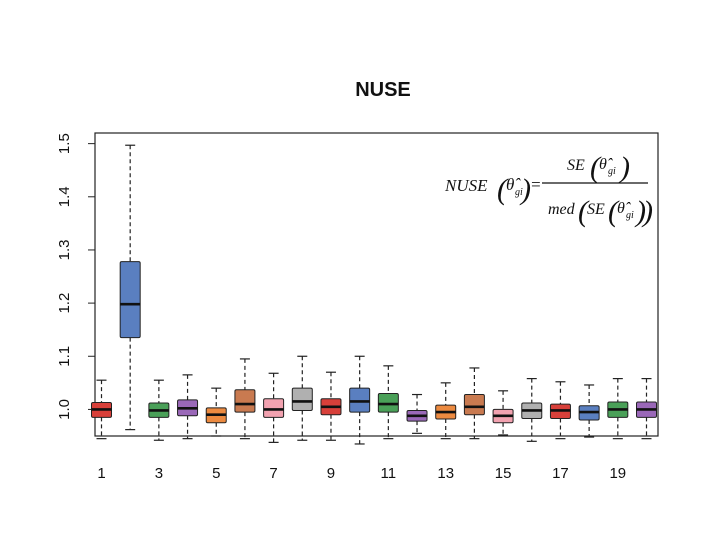 The height and width of the screenshot is (540, 720). Describe the element at coordinates (445, 473) in the screenshot. I see `x-tick-label: 13` at that location.